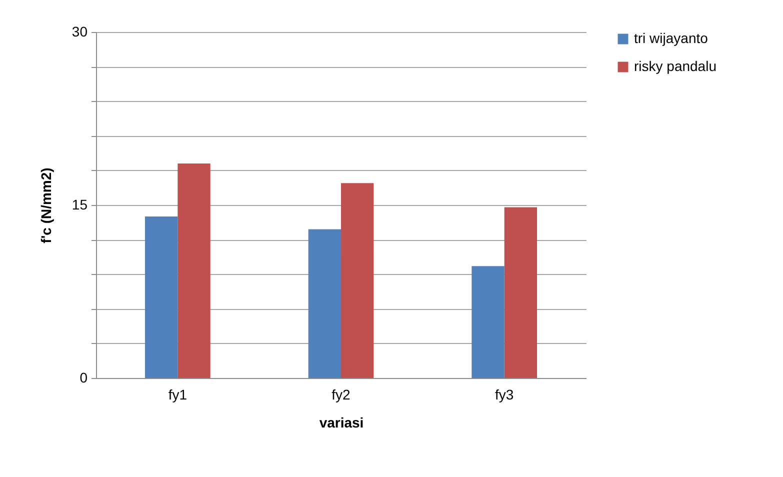 Image resolution: width=783 pixels, height=477 pixels. Describe the element at coordinates (80, 32) in the screenshot. I see `y-tick-label: 30` at that location.